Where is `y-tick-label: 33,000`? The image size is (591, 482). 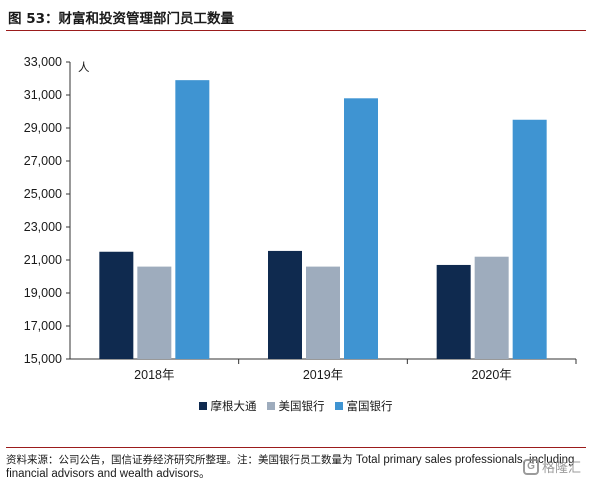
y-tick-label: 33,000 is located at coordinates (43, 62).